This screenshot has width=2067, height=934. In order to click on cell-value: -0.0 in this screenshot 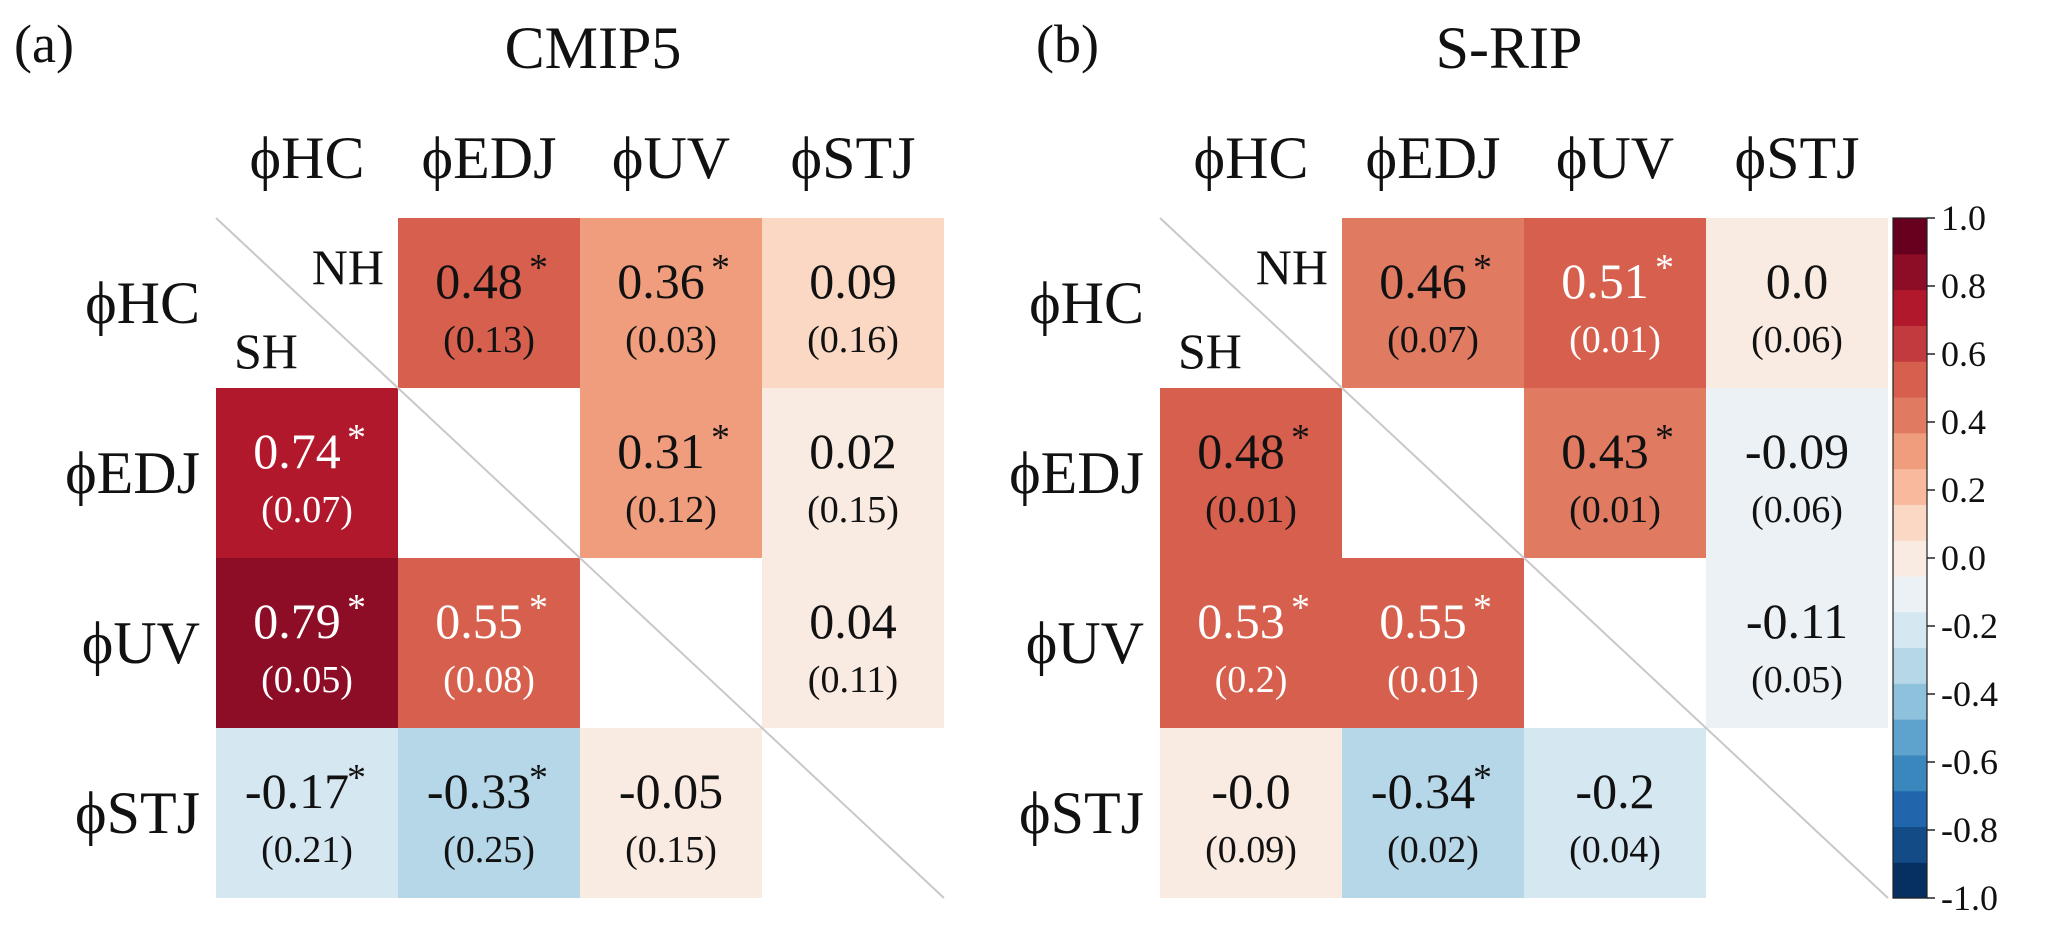, I will do `click(1250, 791)`.